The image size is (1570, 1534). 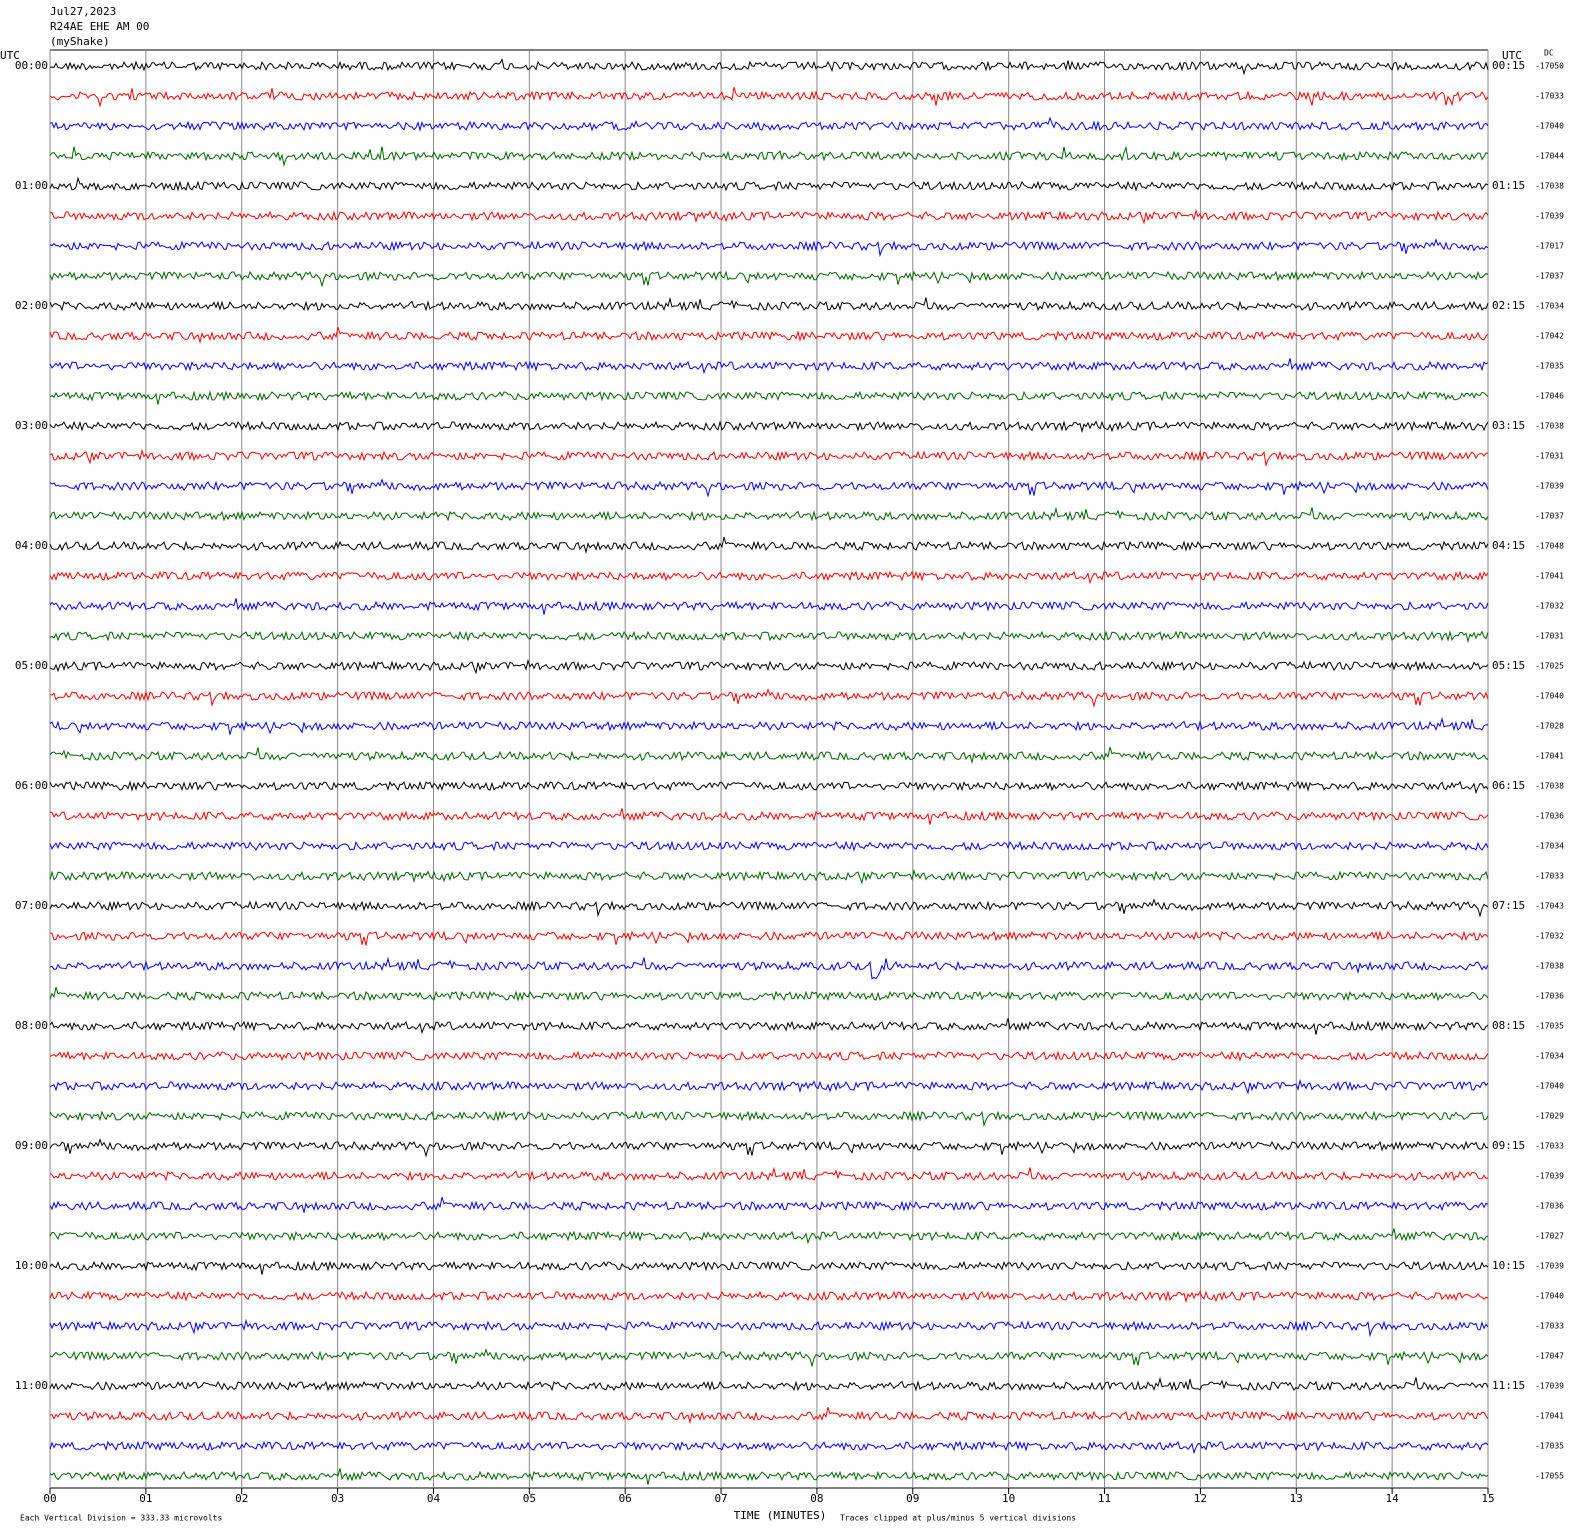 What do you see at coordinates (31, 665) in the screenshot?
I see `hour-label-left: 05:00` at bounding box center [31, 665].